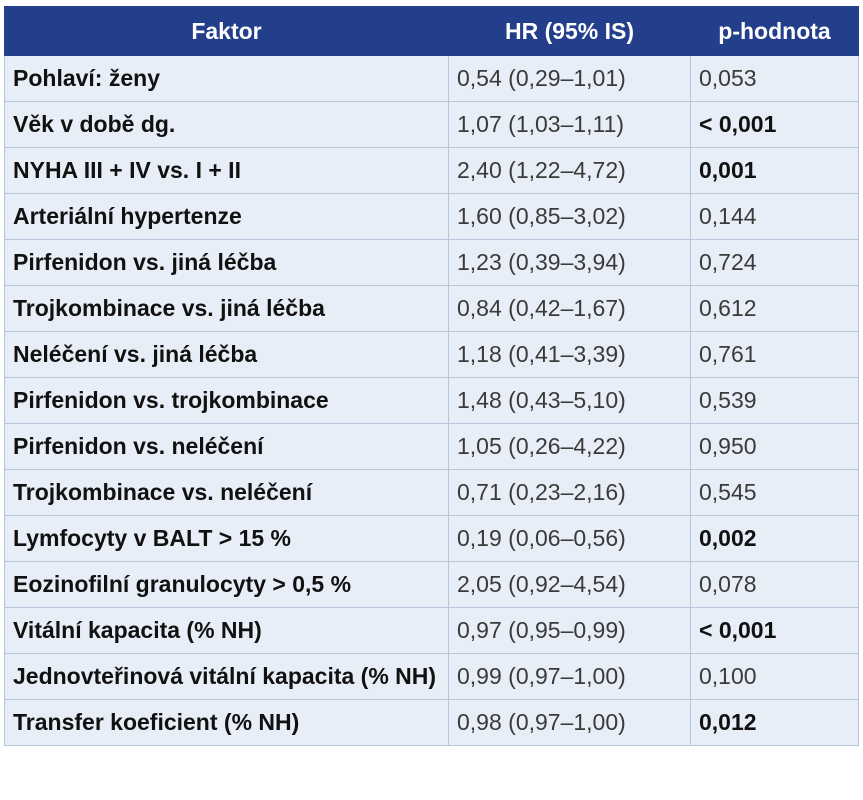 The image size is (863, 800). I want to click on hr-cell: 0,98 (0,97–1,00), so click(569, 722).